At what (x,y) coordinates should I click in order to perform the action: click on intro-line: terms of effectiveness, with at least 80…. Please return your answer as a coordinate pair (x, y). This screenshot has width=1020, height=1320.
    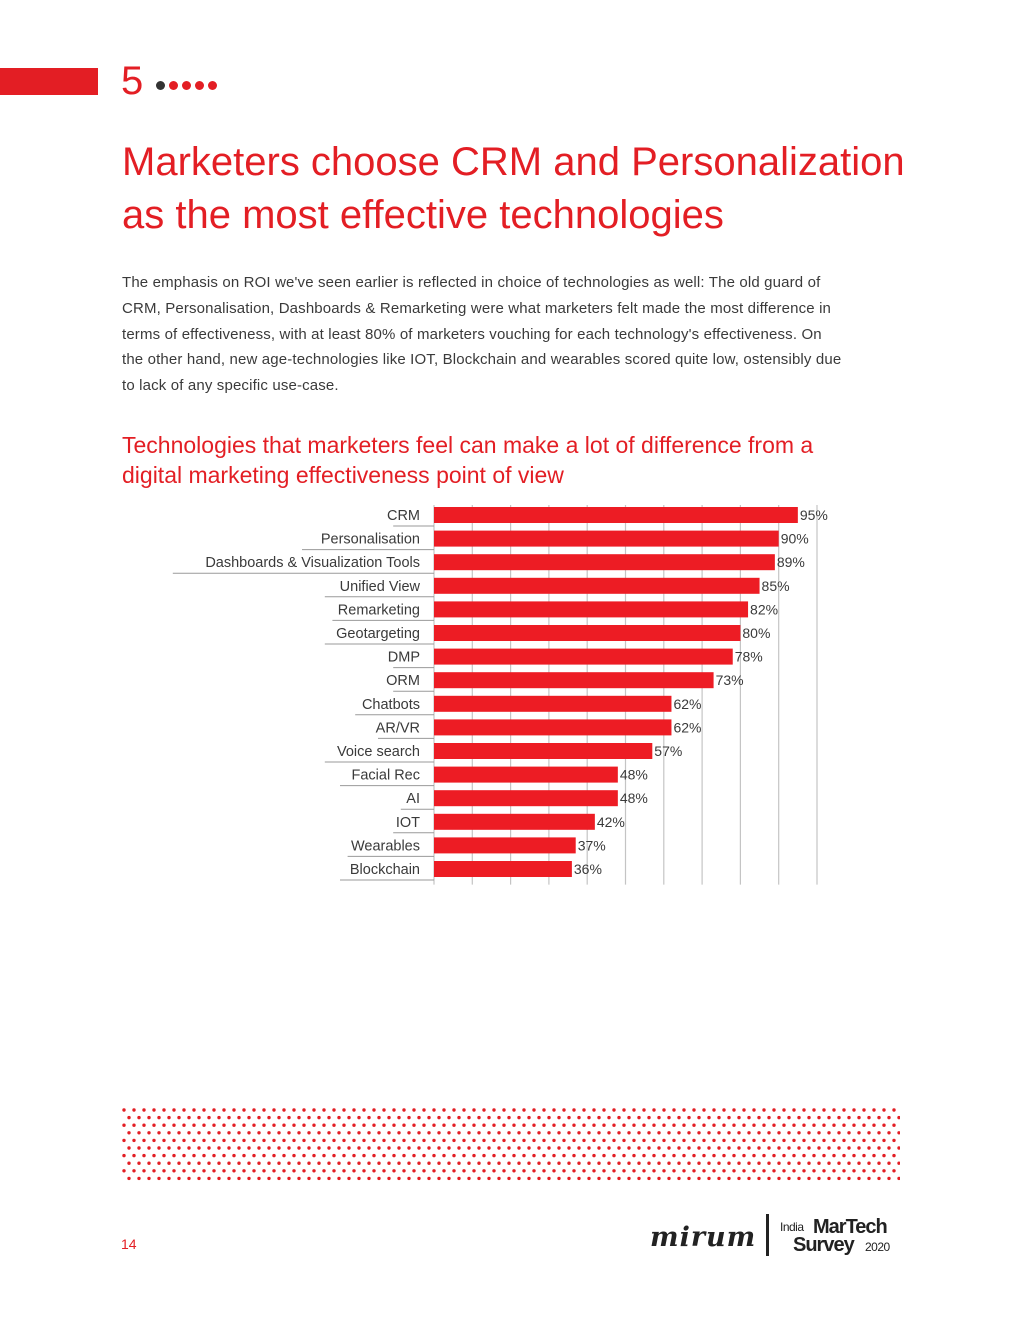
    Looking at the image, I should click on (472, 334).